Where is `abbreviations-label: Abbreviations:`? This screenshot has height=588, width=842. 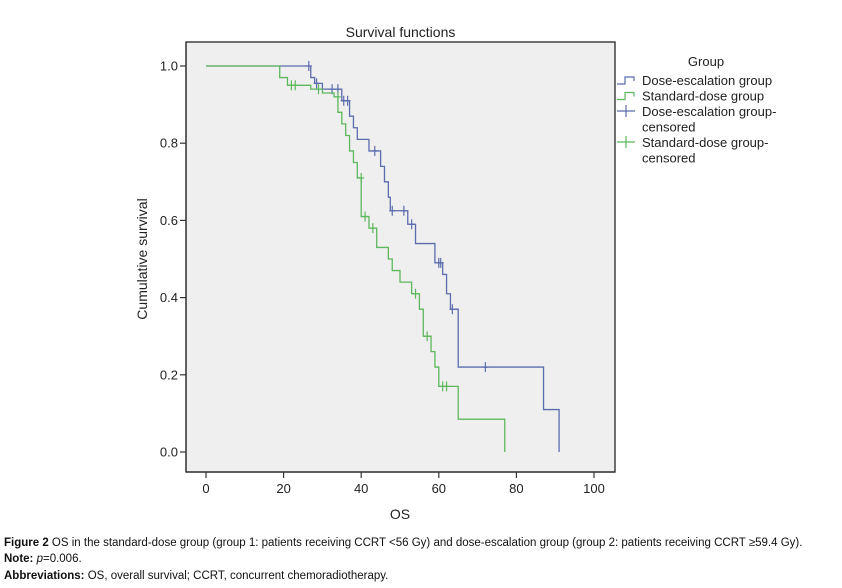
abbreviations-label: Abbreviations: is located at coordinates (44, 576).